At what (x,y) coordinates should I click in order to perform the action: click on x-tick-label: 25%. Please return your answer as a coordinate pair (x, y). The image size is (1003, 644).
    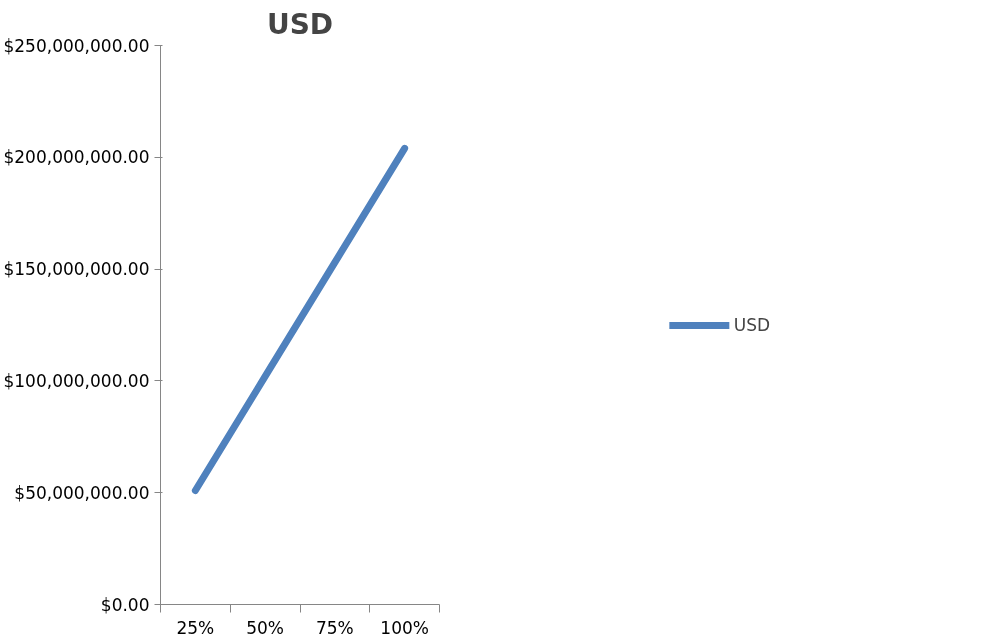
    Looking at the image, I should click on (195, 627).